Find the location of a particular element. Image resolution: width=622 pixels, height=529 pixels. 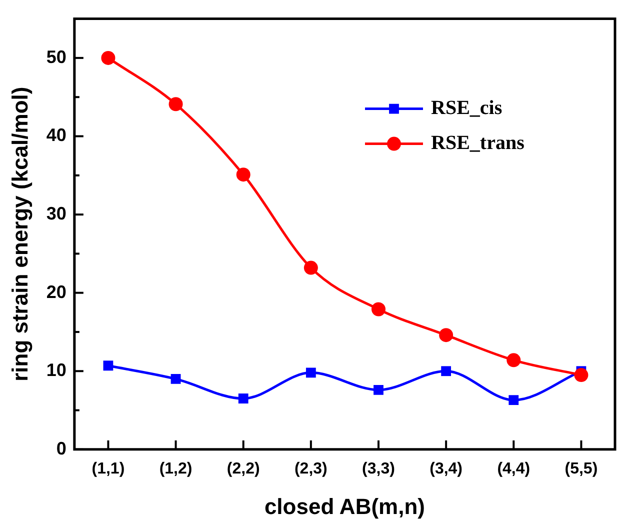

x-tick-label: (2,3) is located at coordinates (311, 469).